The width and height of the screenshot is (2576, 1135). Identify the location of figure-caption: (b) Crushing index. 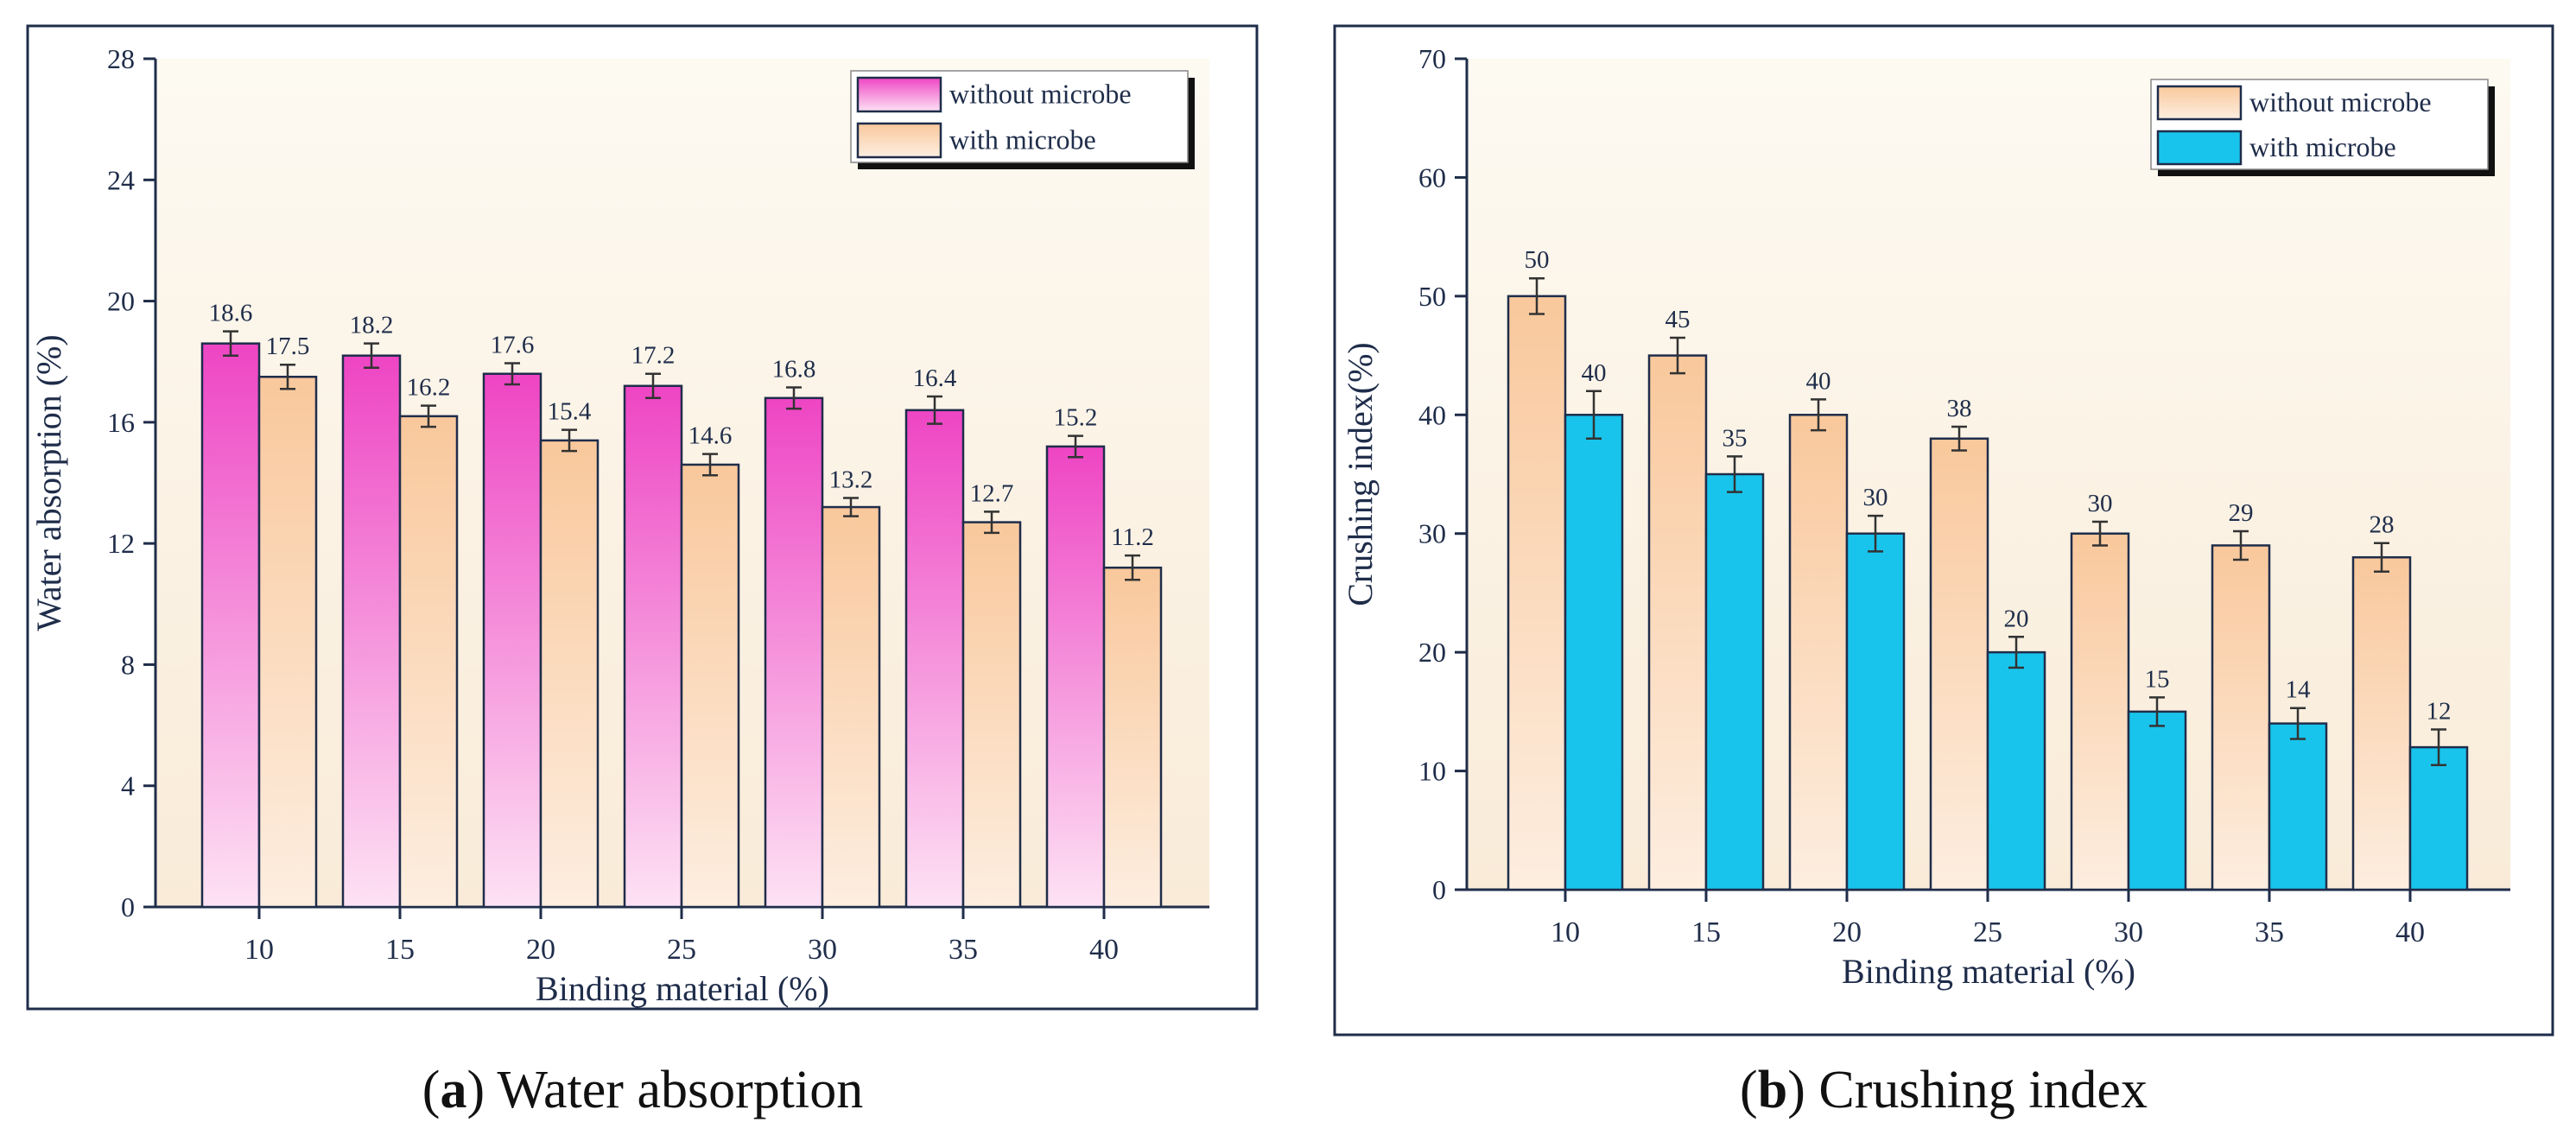
(1944, 1090).